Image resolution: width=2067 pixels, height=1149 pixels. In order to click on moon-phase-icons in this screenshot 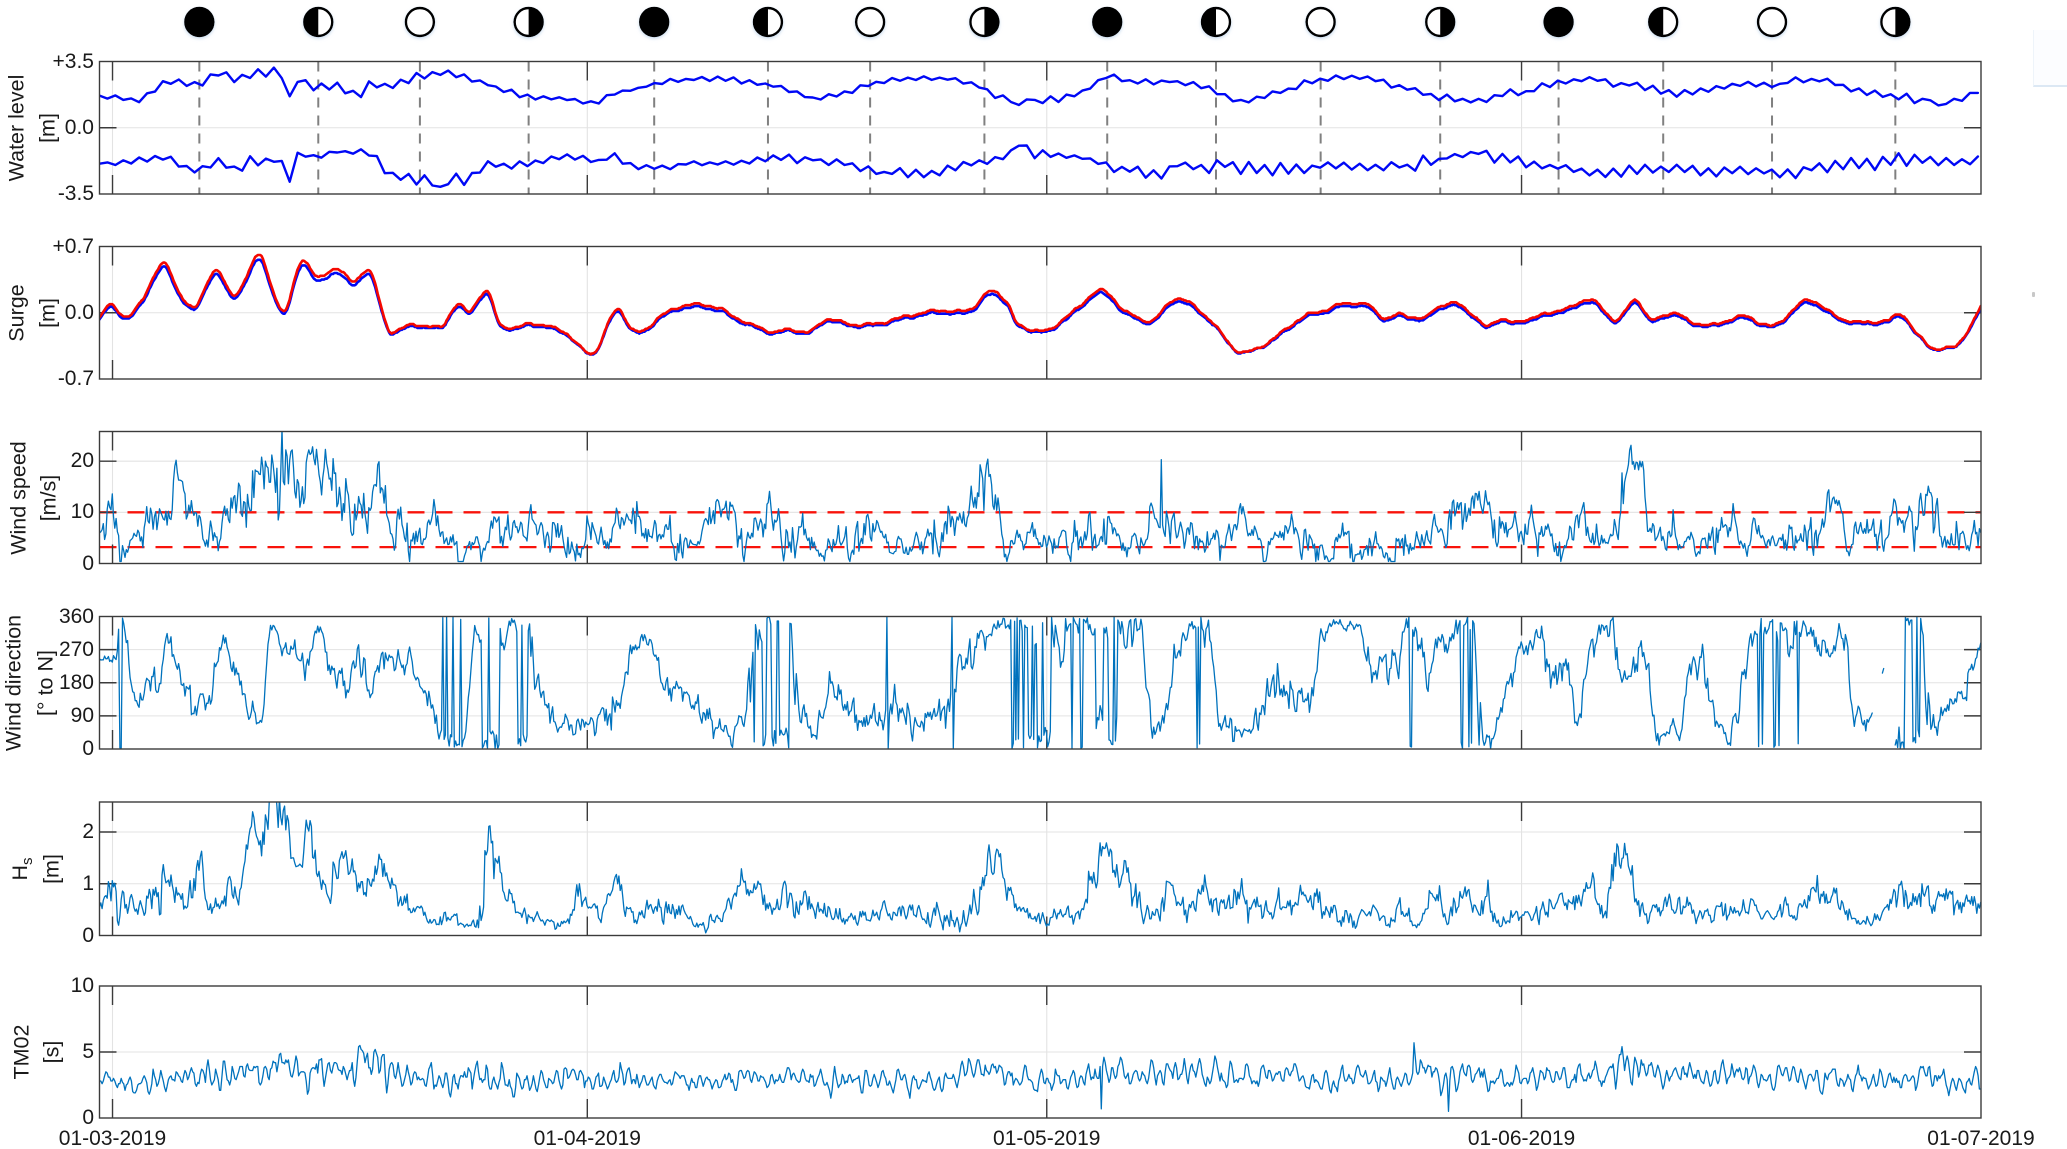, I will do `click(1047, 22)`.